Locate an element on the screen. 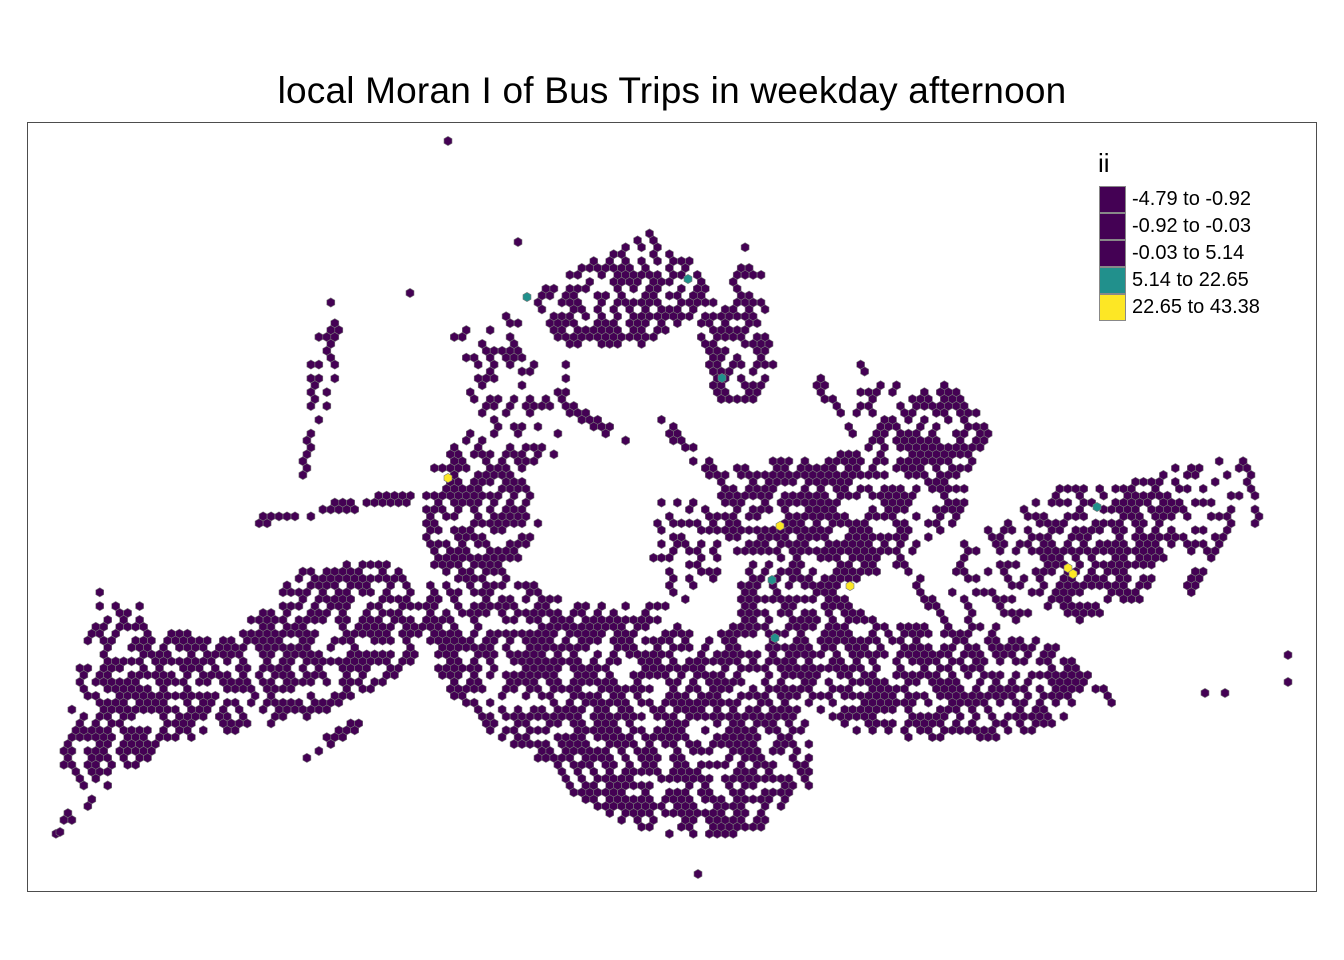 This screenshot has width=1344, height=960. legend-item: -0.92 to -0.03 is located at coordinates (1178, 226).